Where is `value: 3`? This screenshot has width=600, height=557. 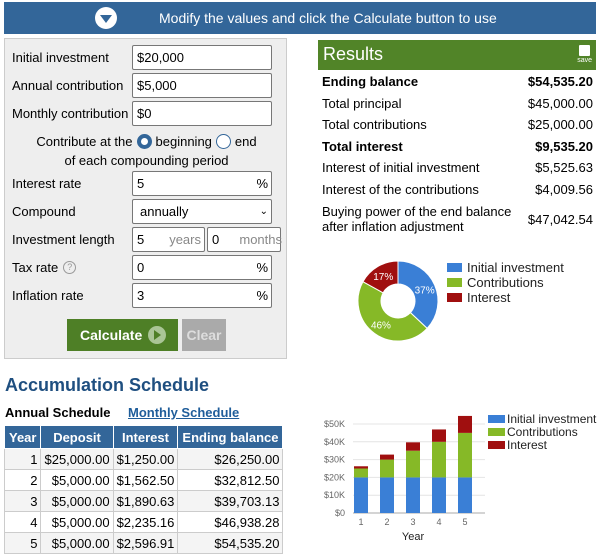
value: 3 is located at coordinates (141, 295).